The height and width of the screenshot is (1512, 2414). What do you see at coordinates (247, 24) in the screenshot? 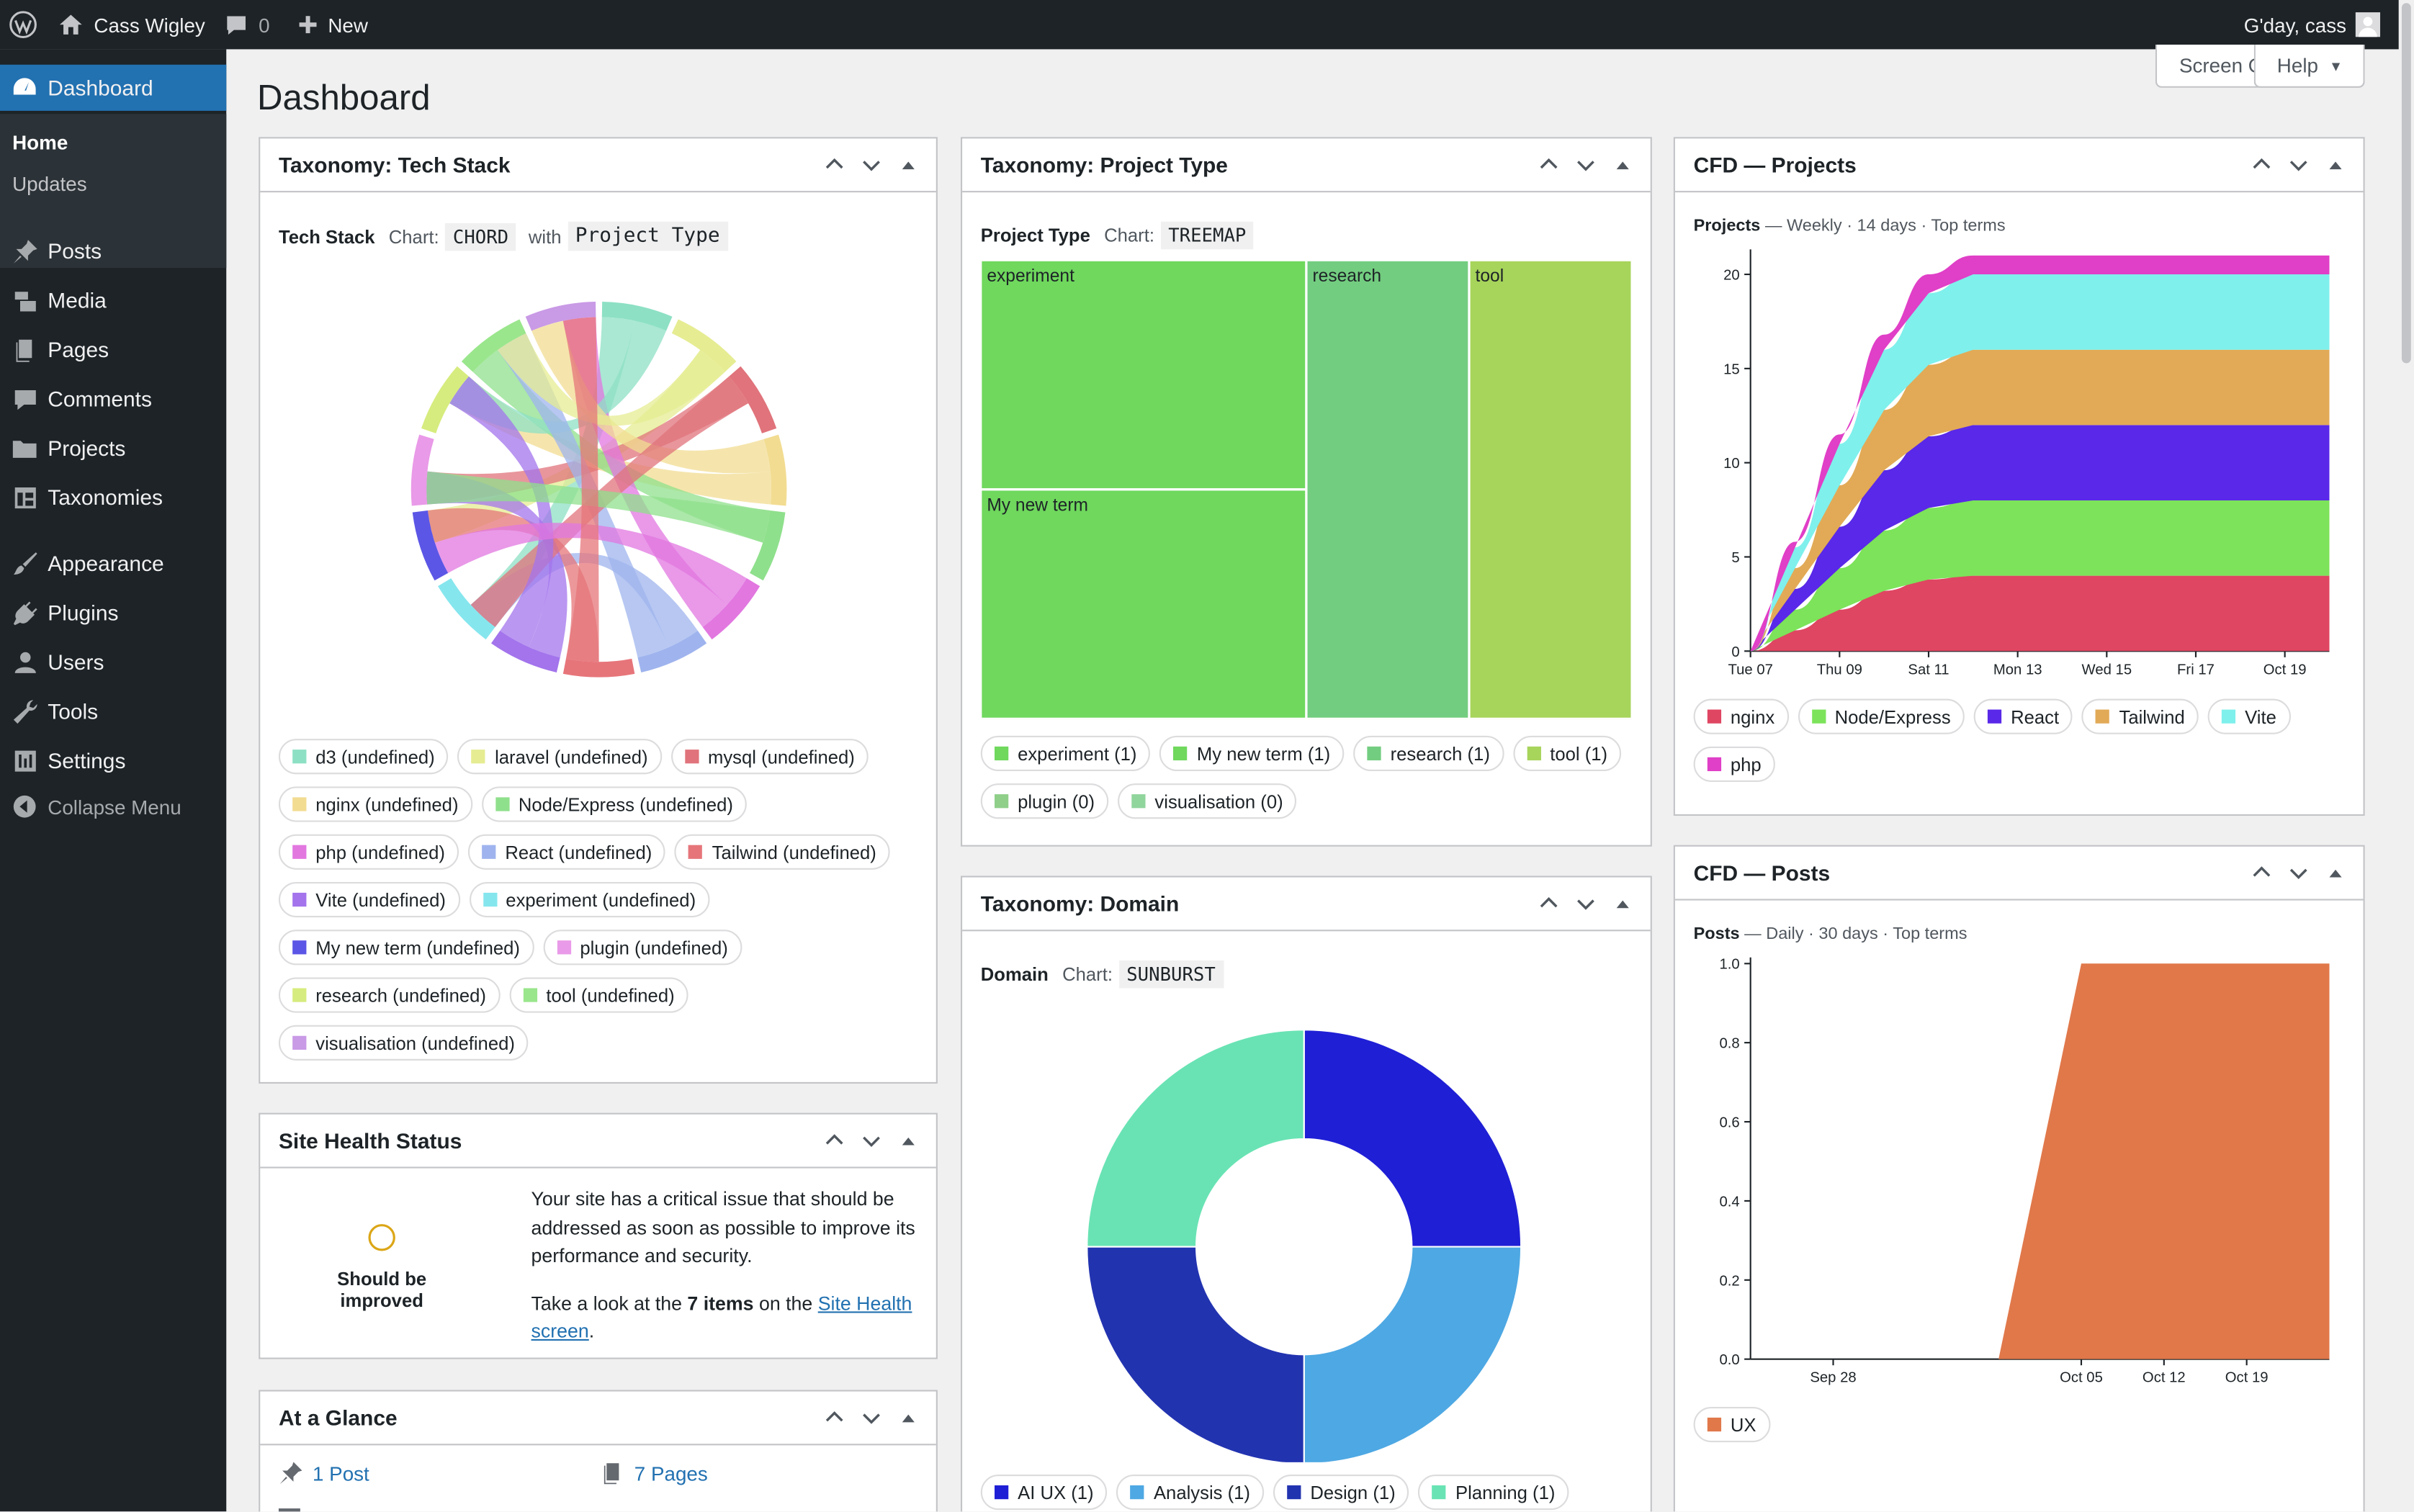
I see `comments-link: 0` at bounding box center [247, 24].